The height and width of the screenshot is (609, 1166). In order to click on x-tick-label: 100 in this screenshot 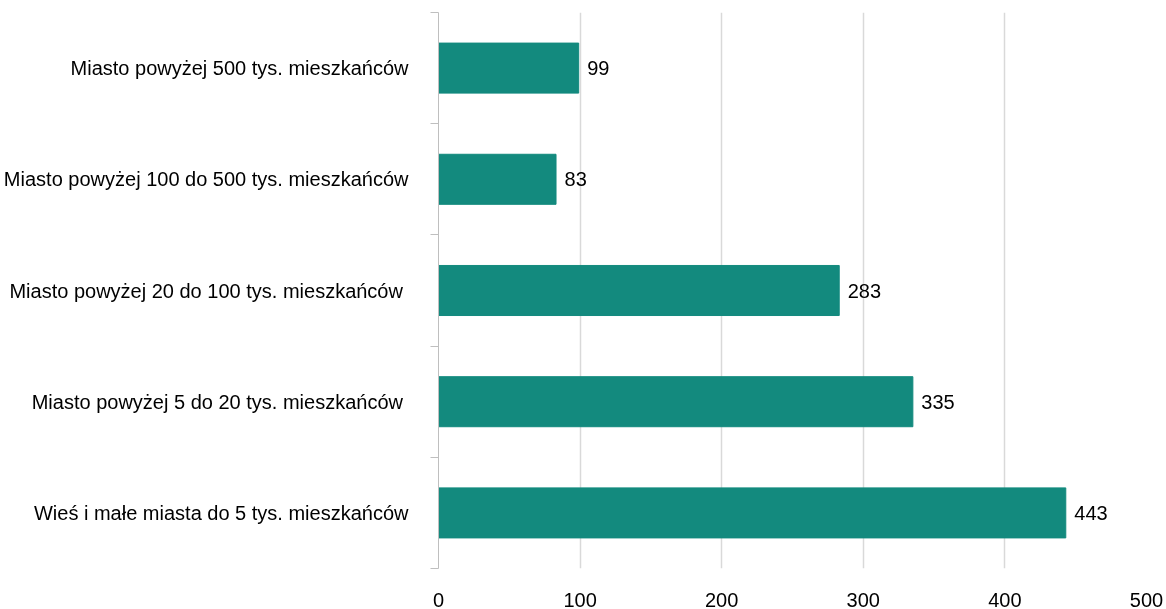, I will do `click(580, 598)`.